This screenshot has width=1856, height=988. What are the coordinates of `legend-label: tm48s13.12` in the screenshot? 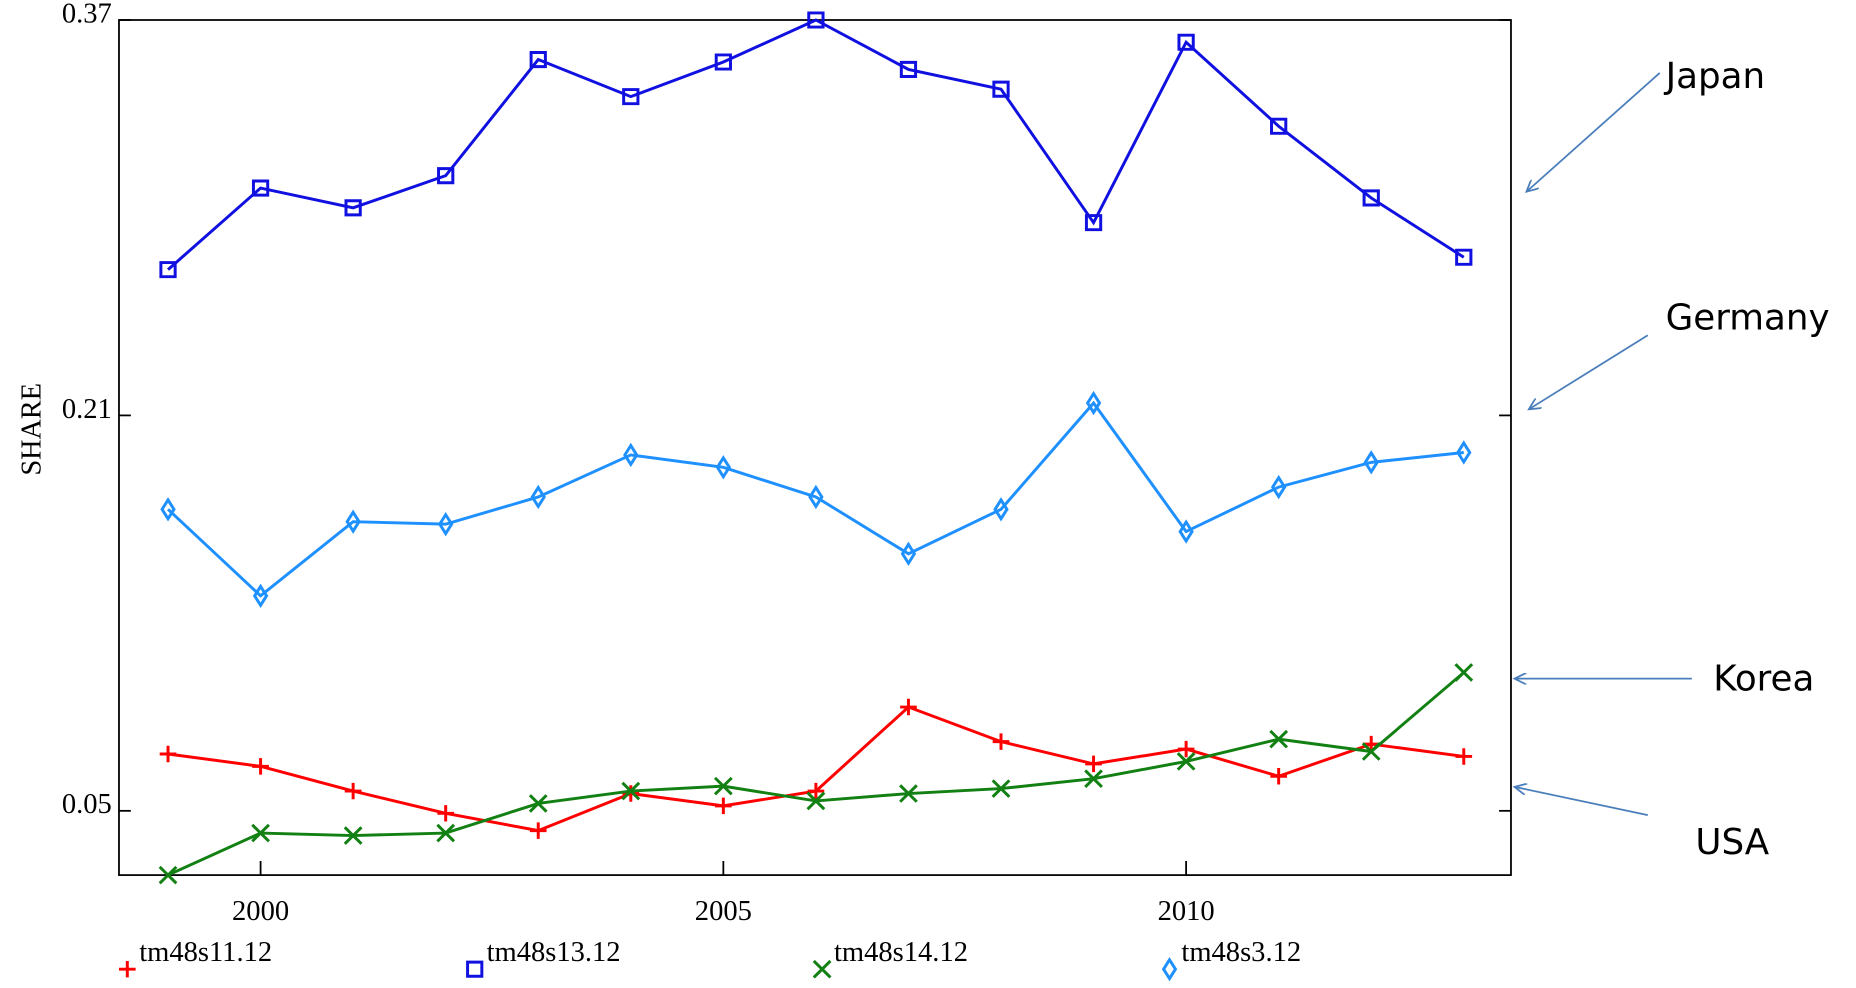 It's located at (554, 952).